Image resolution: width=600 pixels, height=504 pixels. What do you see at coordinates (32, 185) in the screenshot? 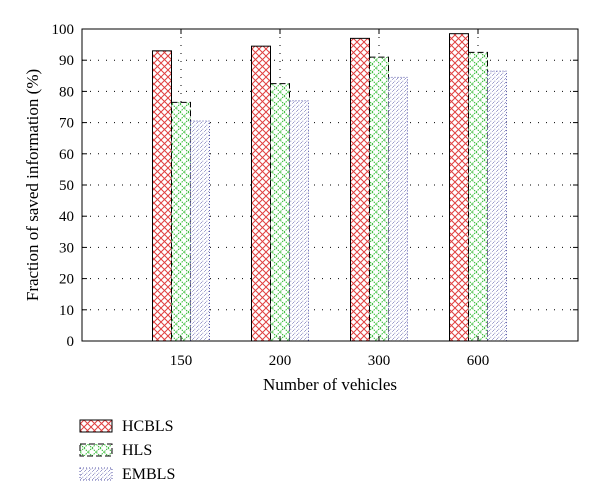
I see `y-axis-title: Fraction of saved information (%)` at bounding box center [32, 185].